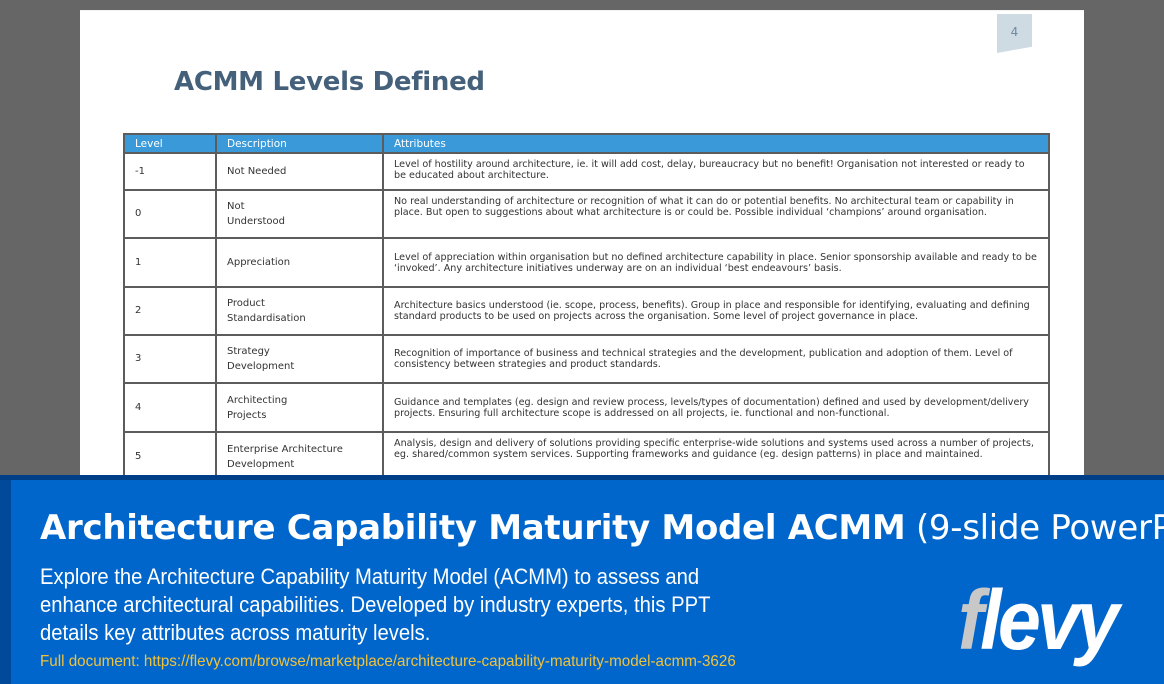 Image resolution: width=1164 pixels, height=684 pixels. What do you see at coordinates (170, 214) in the screenshot?
I see `level-cell: 0` at bounding box center [170, 214].